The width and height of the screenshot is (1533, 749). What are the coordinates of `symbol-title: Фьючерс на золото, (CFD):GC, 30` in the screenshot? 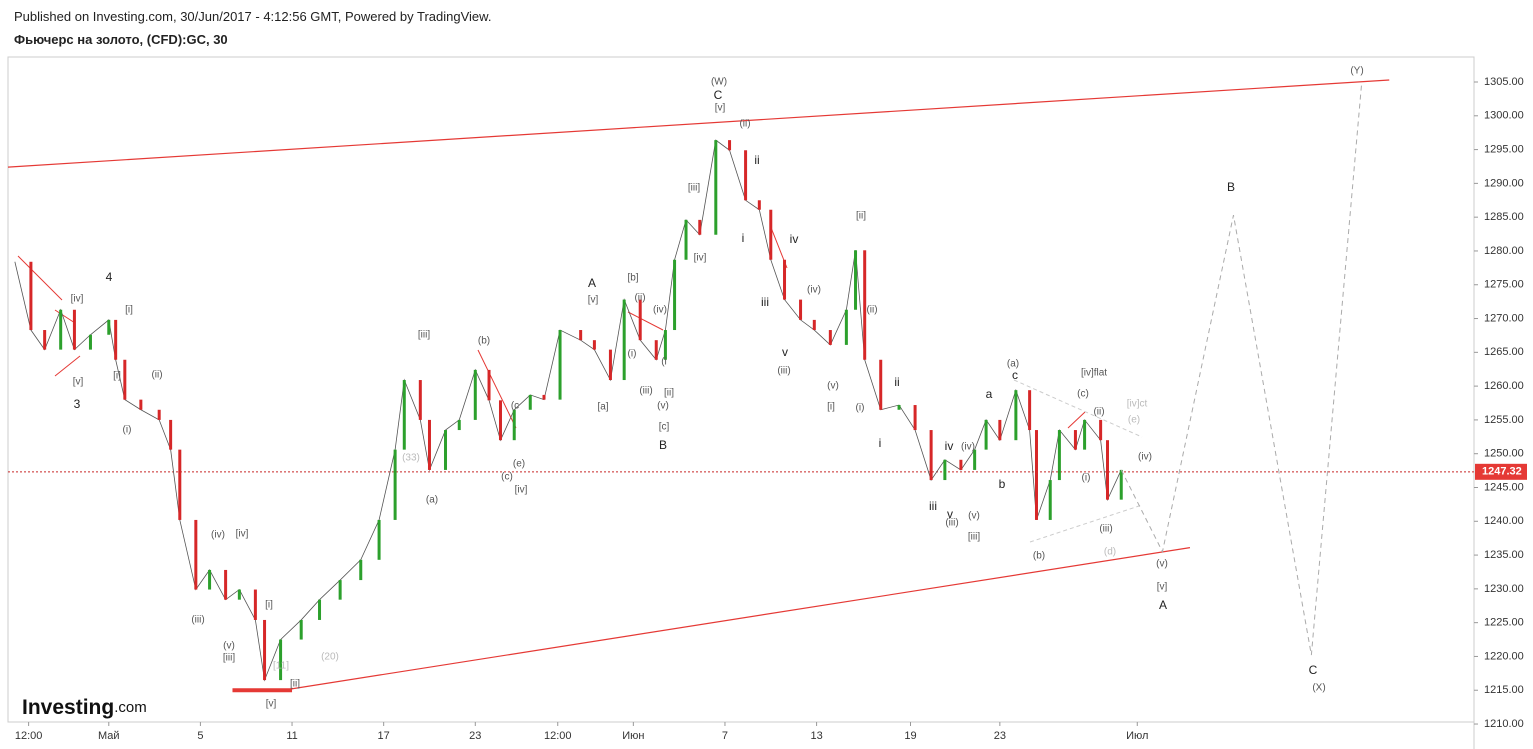 It's located at (121, 39).